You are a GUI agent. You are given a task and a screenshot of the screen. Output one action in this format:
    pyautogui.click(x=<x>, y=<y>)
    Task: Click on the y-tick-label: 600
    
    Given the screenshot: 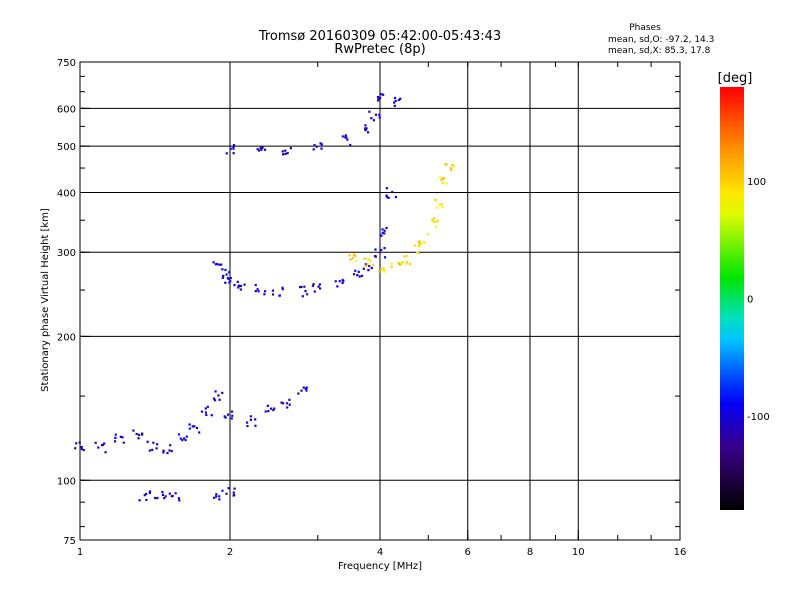 What is the action you would take?
    pyautogui.click(x=66, y=109)
    